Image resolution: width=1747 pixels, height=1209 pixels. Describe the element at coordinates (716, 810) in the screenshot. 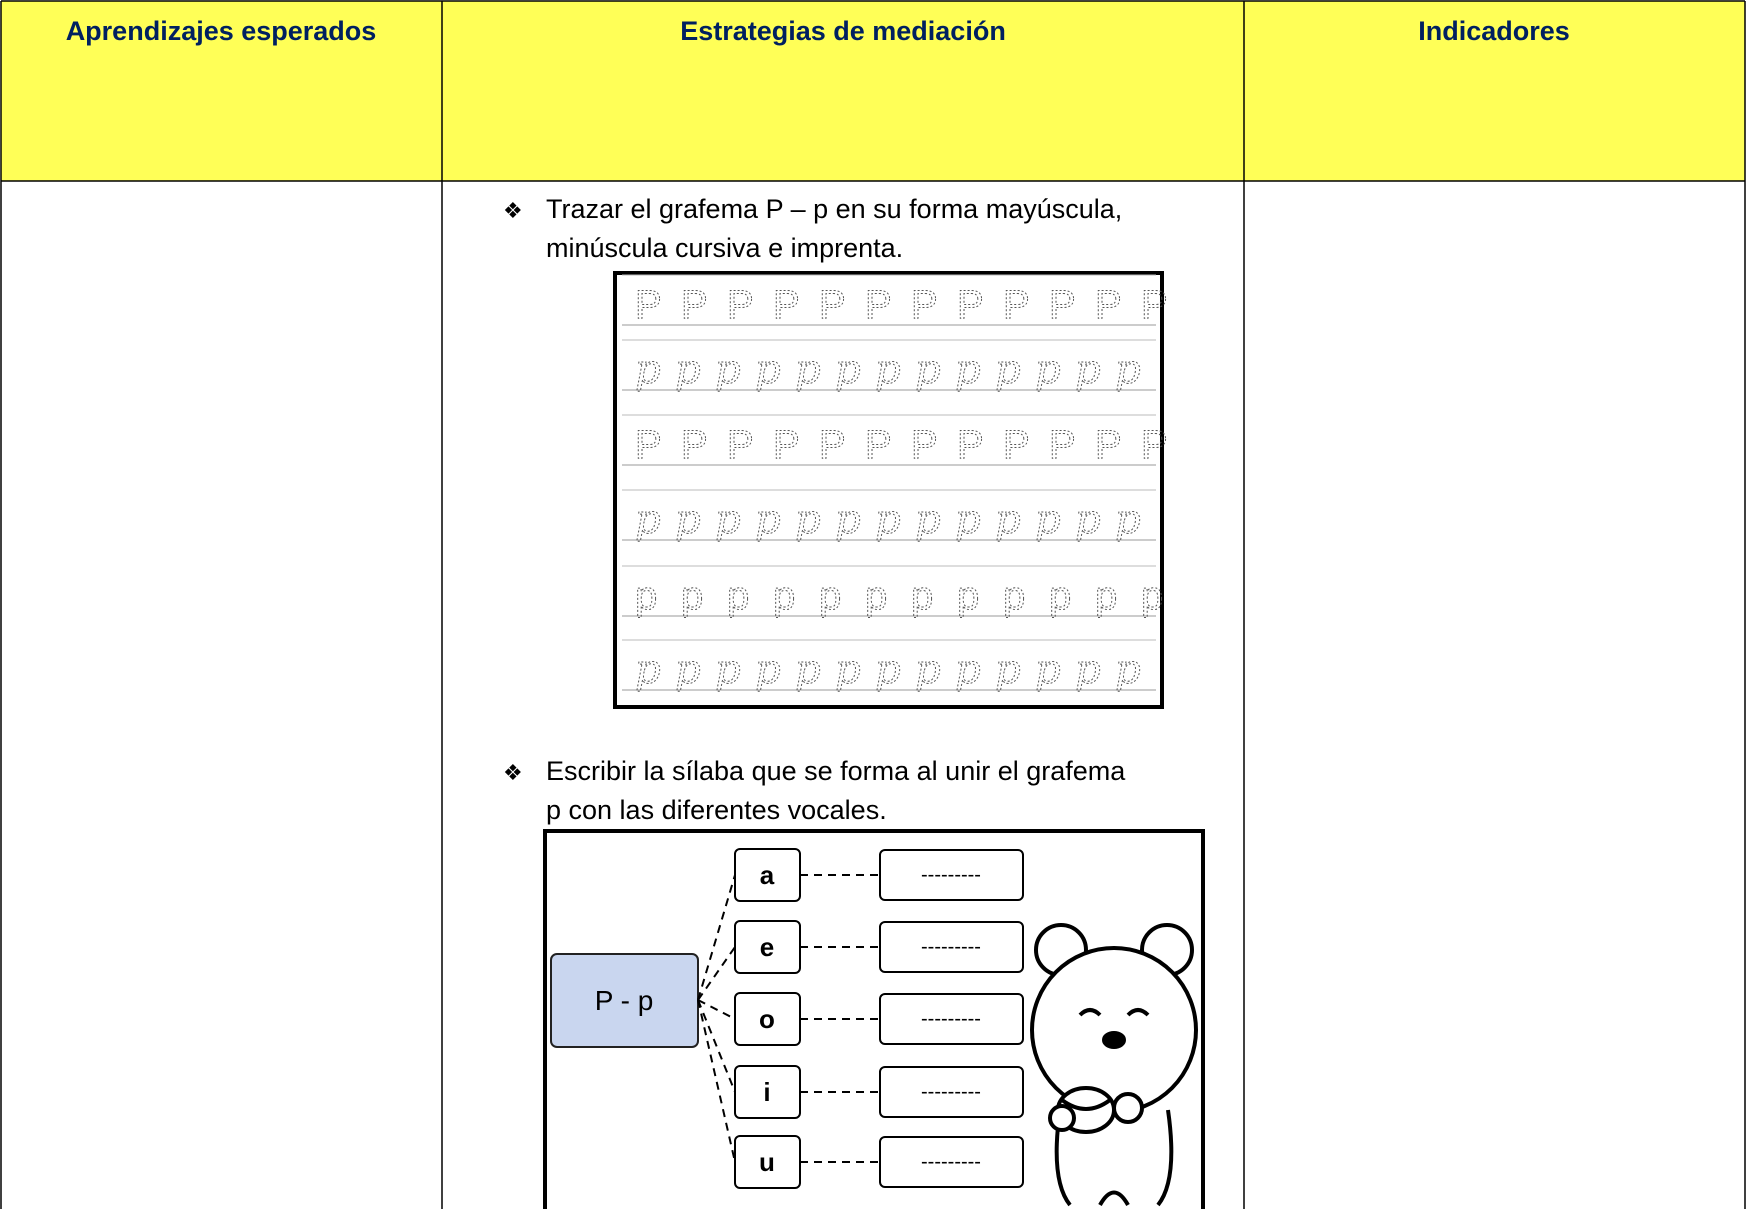

I see `strategy-text: p con las diferentes vocales.` at that location.